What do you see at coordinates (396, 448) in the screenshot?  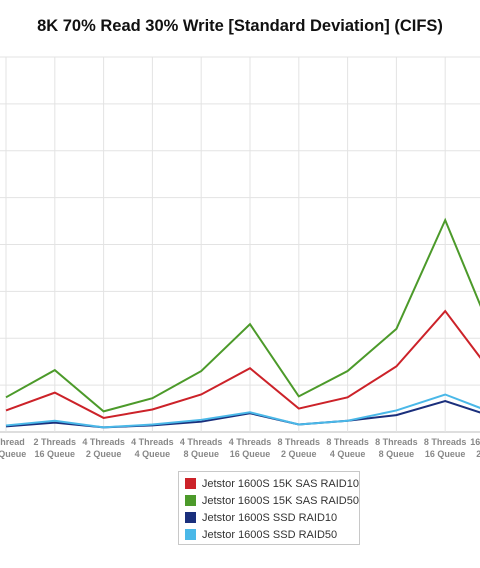 I see `x-tick-label: 8 Threads 8 Queue` at bounding box center [396, 448].